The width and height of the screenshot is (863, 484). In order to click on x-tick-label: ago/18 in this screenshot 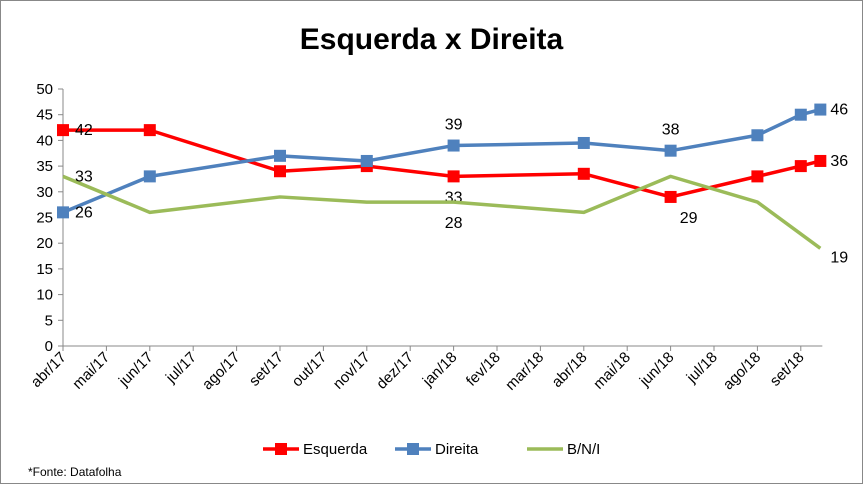, I will do `click(742, 371)`.